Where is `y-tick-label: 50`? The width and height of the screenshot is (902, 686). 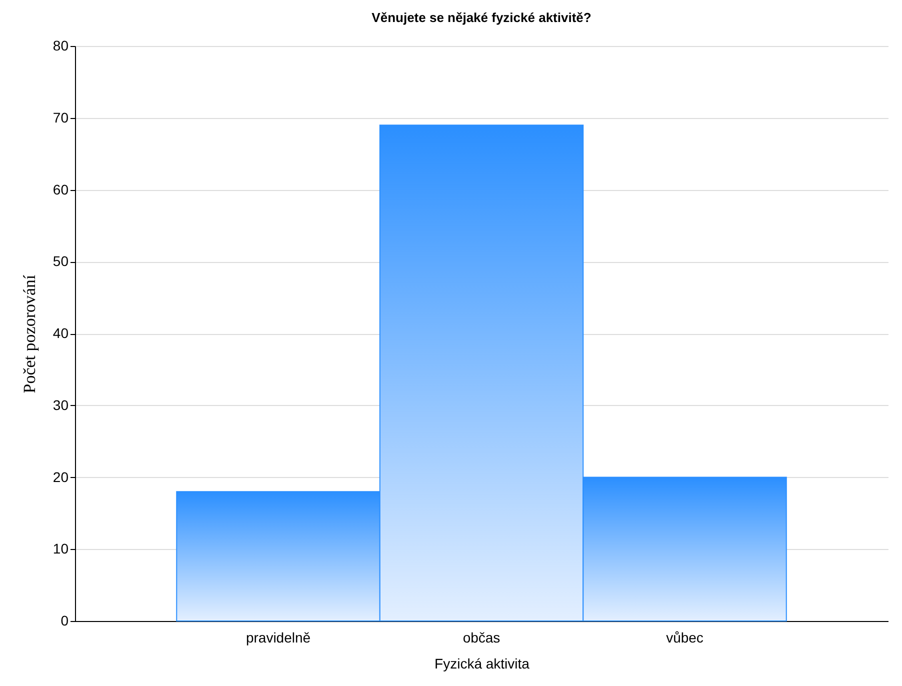 y-tick-label: 50 is located at coordinates (60, 261).